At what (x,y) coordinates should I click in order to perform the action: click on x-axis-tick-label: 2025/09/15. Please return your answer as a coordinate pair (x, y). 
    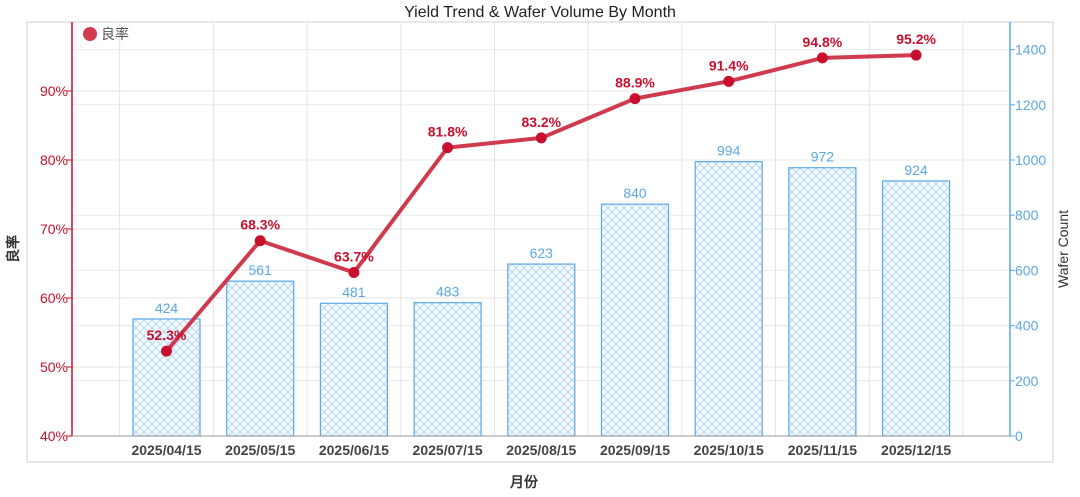
    Looking at the image, I should click on (635, 450).